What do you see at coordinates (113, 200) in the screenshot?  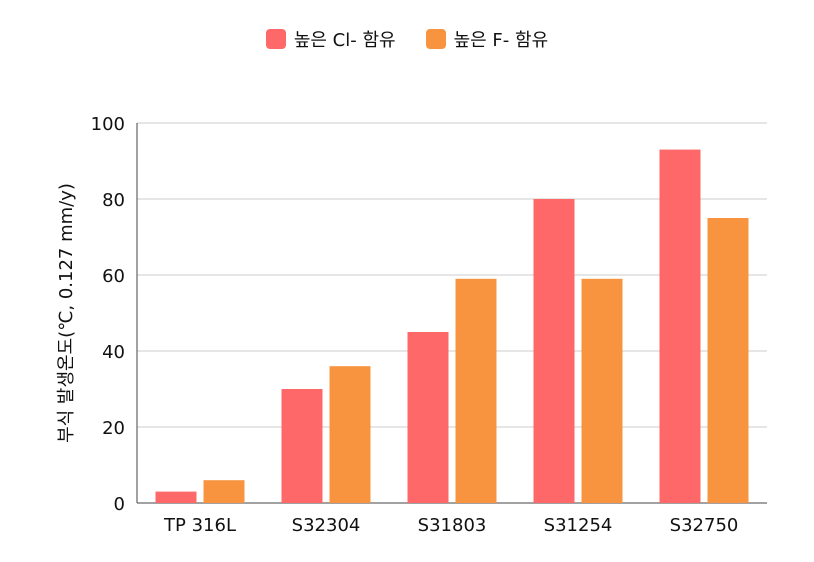 I see `y-tick-label: 80` at bounding box center [113, 200].